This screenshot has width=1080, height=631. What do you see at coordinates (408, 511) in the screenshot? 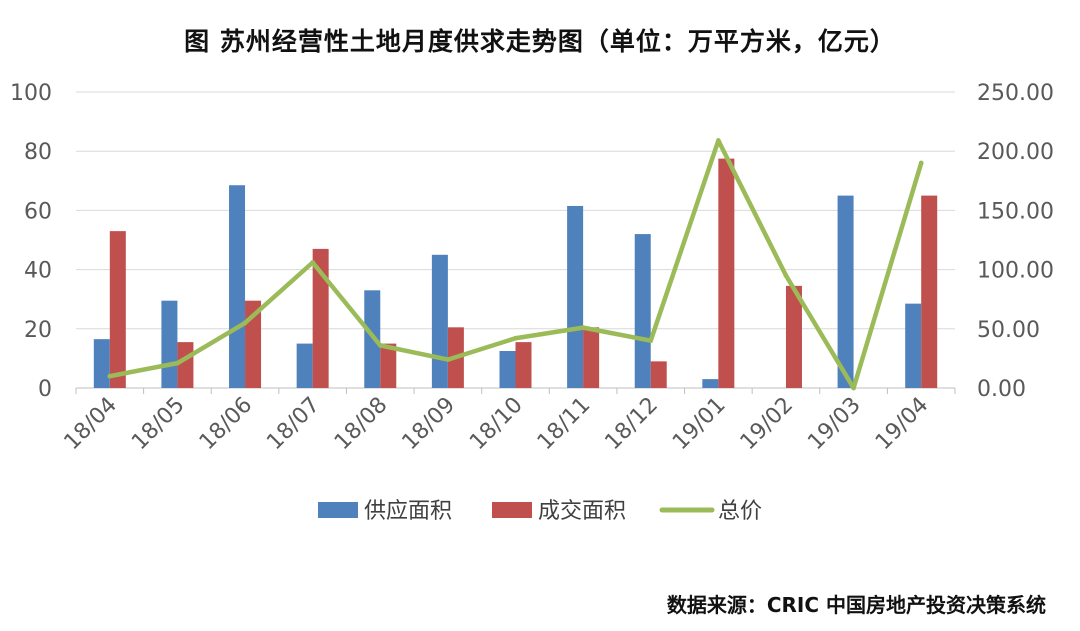
I see `legend-label: 供应面积` at bounding box center [408, 511].